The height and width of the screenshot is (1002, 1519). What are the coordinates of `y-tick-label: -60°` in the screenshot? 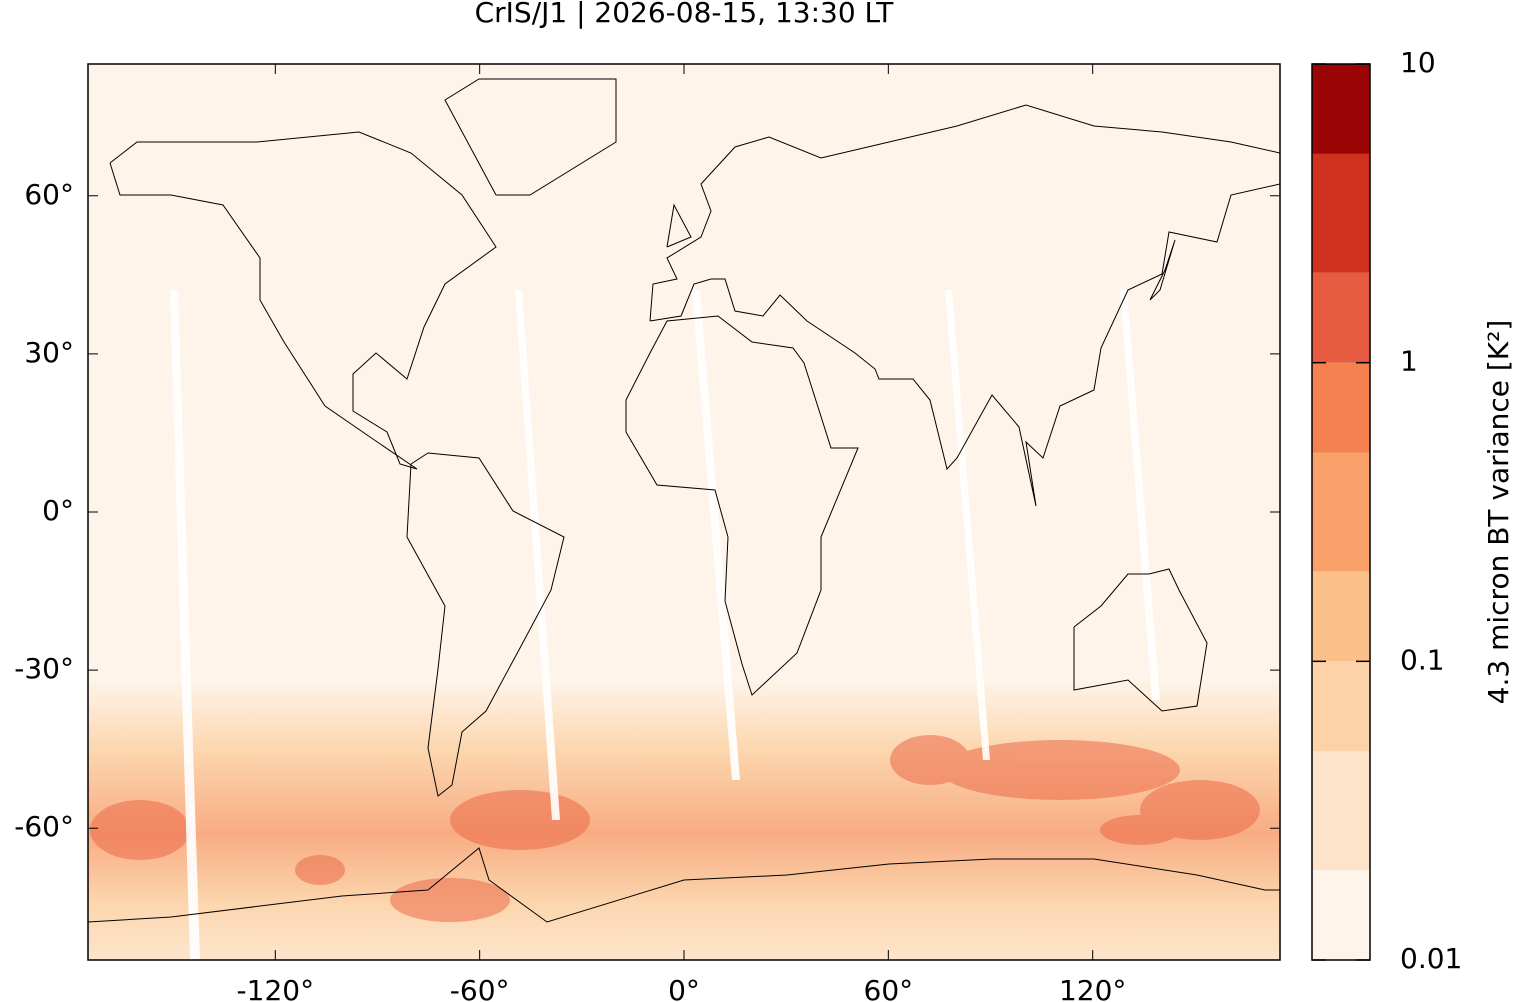 It's located at (44, 826).